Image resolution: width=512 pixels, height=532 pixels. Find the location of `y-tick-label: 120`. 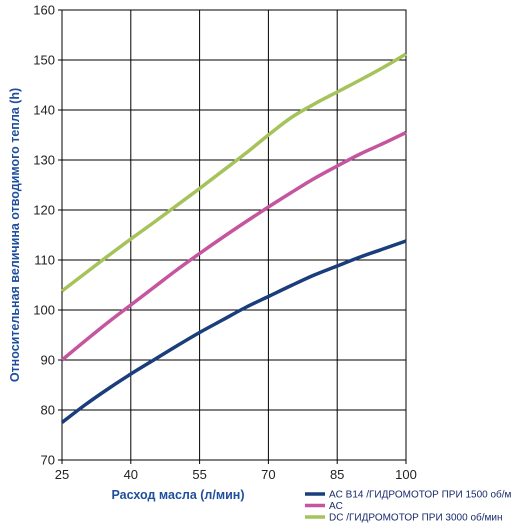

y-tick-label: 120 is located at coordinates (44, 210).